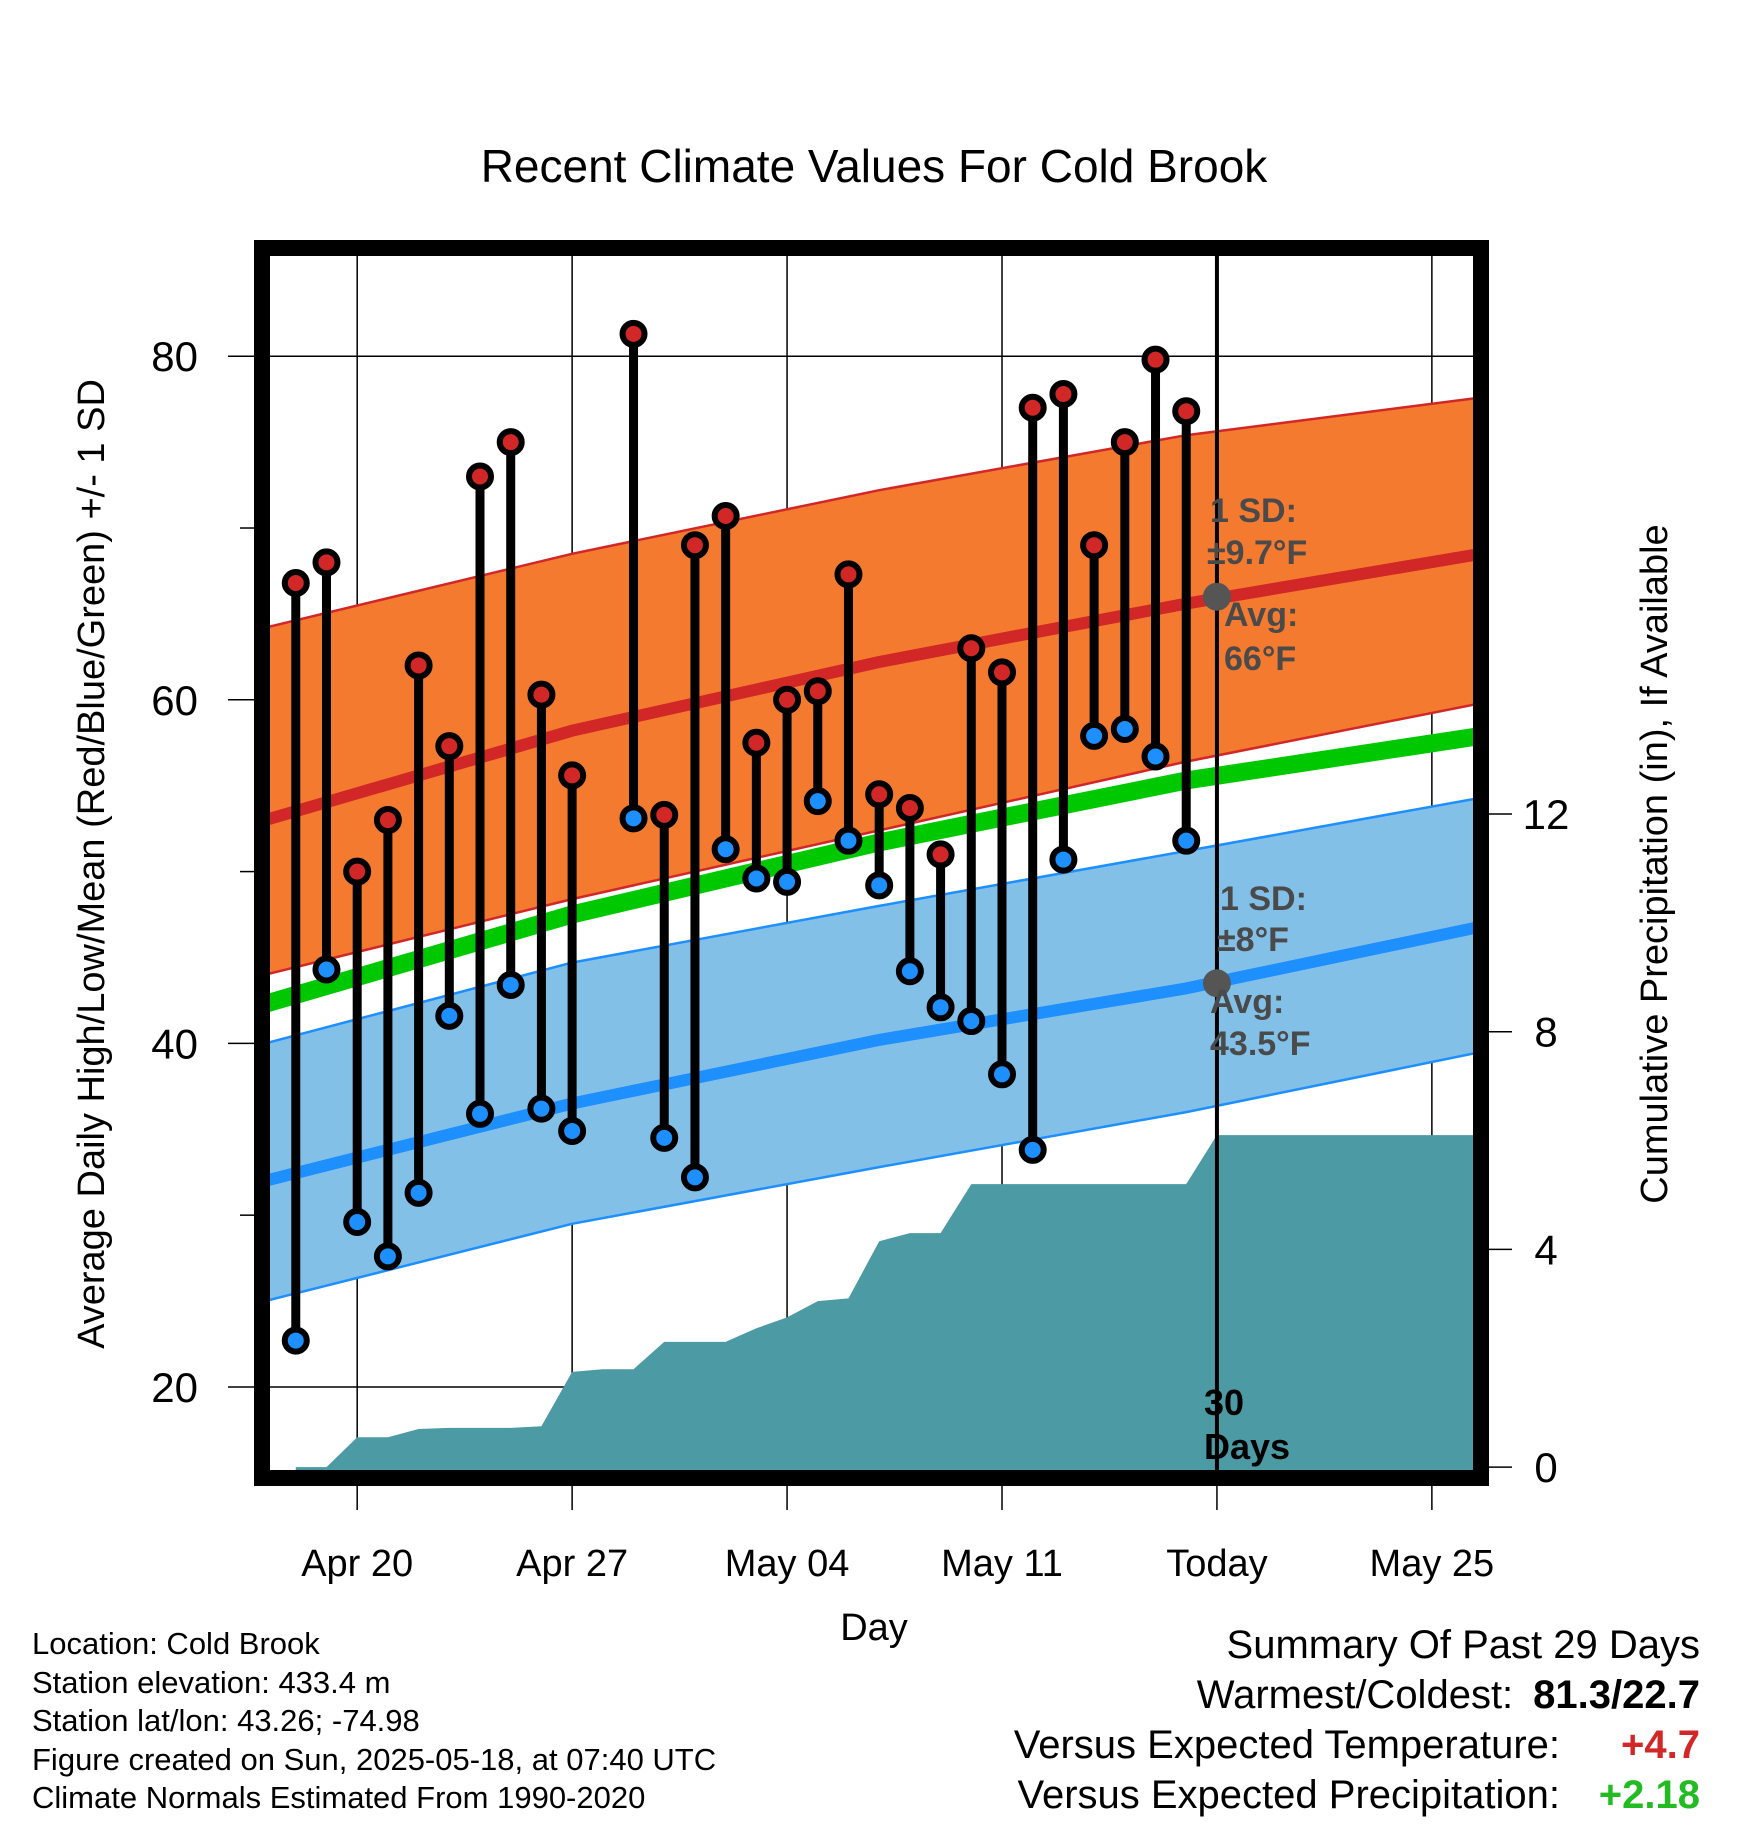  What do you see at coordinates (1253, 940) in the screenshot?
I see `low-sd-value: ±8°F` at bounding box center [1253, 940].